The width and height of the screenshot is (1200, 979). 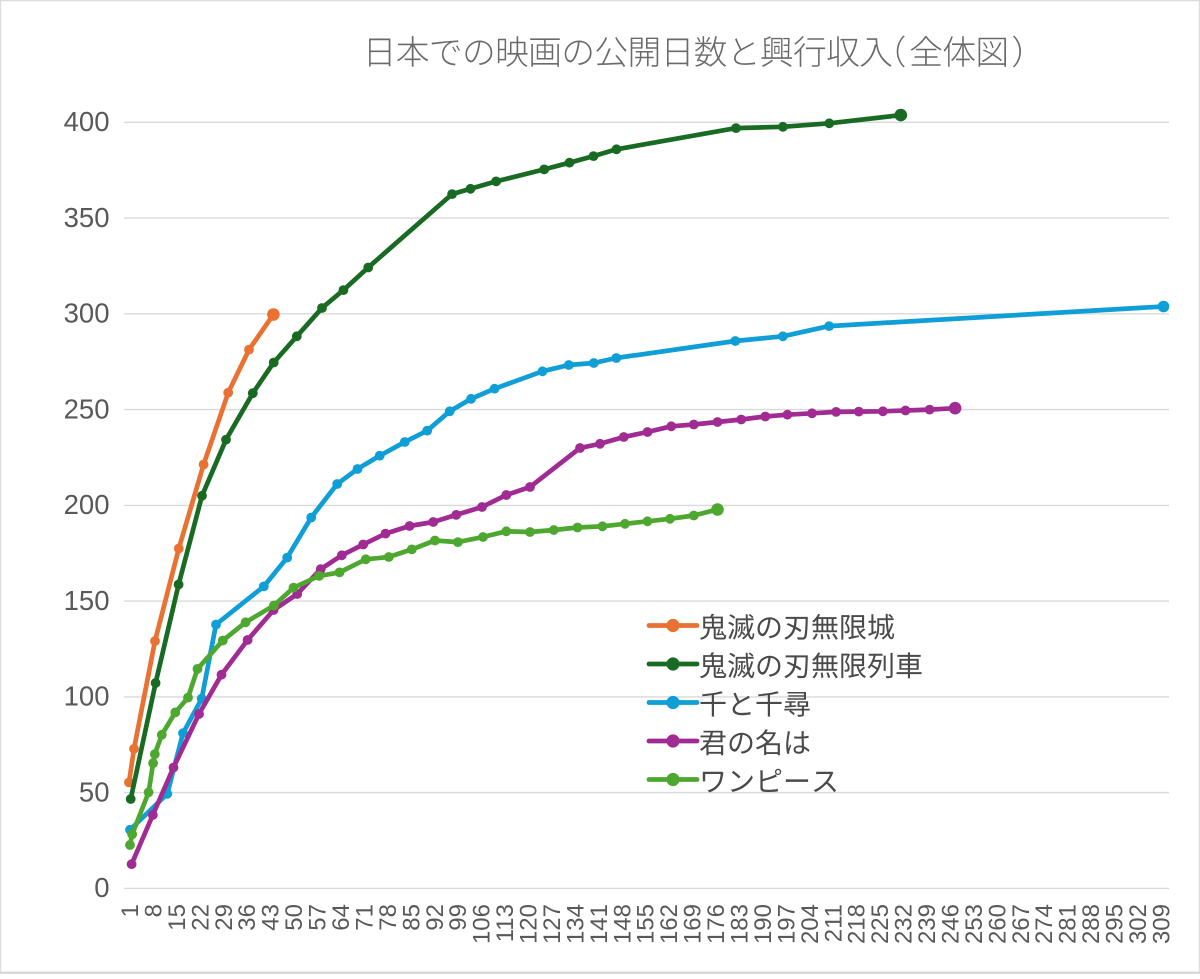 I want to click on svg-text: 120, so click(x=529, y=924).